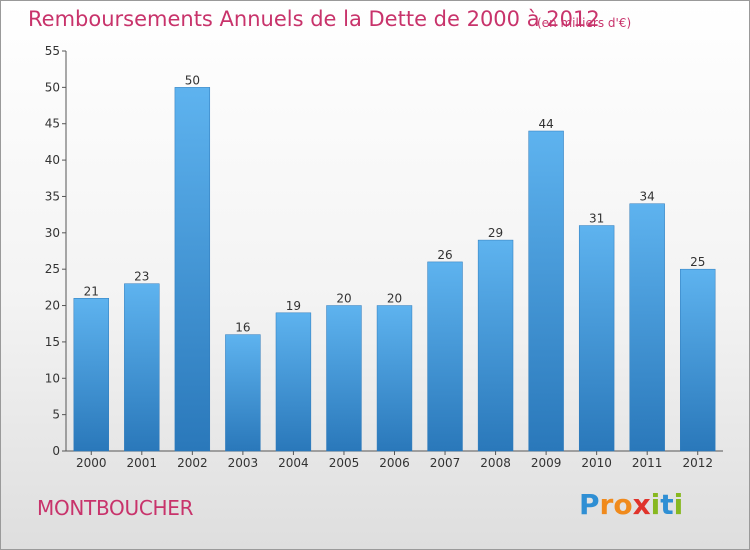  I want to click on data-label: 44, so click(545, 124).